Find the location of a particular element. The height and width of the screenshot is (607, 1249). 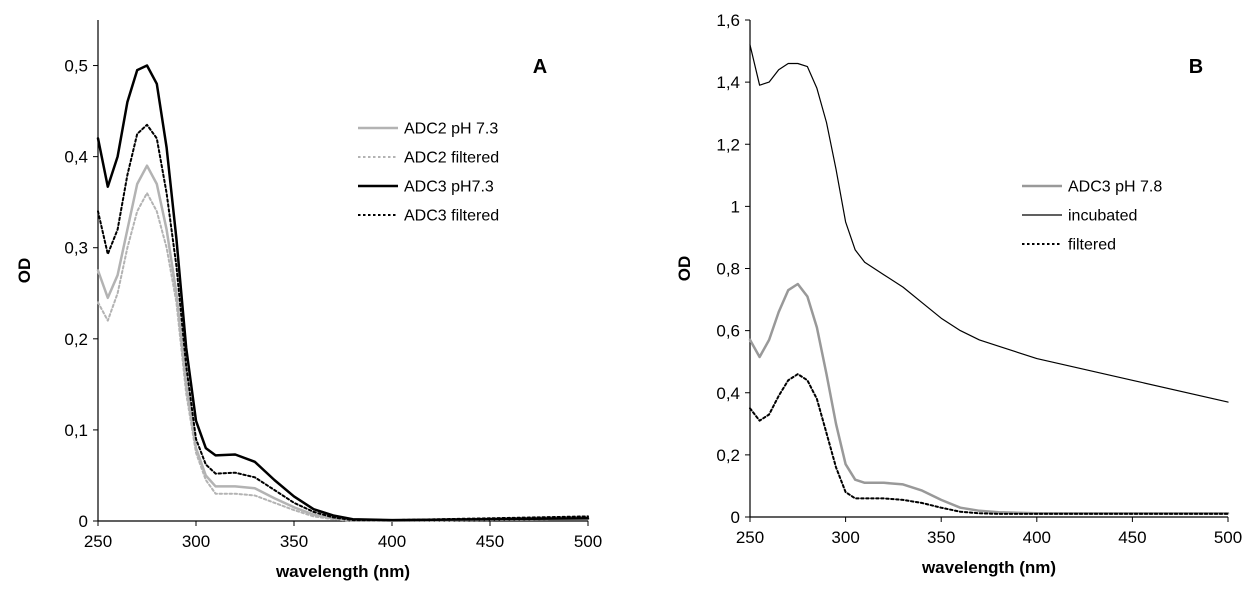

y-tick-label: 0,5 is located at coordinates (76, 66).